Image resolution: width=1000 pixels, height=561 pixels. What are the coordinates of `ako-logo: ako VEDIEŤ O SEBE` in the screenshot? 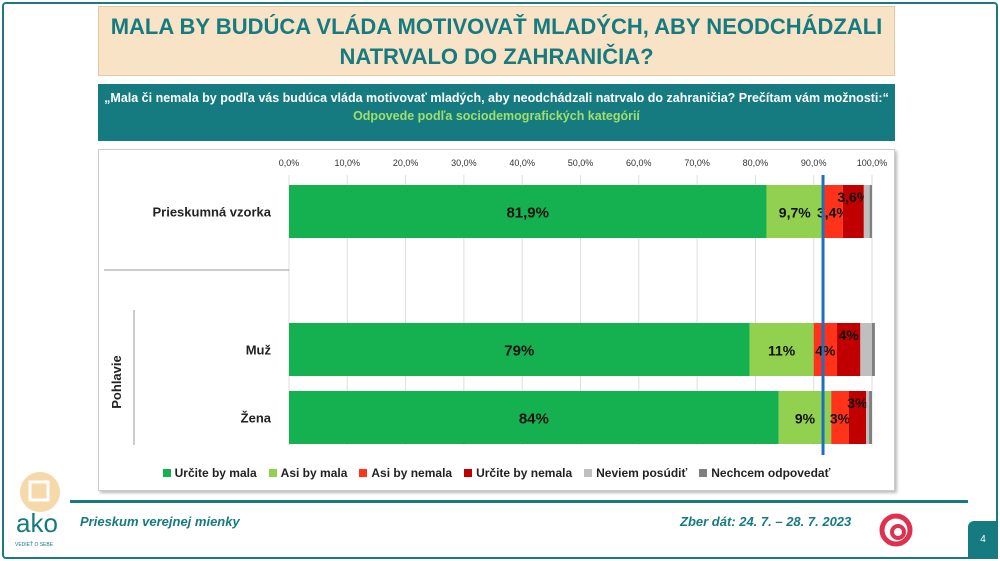 It's located at (37, 510).